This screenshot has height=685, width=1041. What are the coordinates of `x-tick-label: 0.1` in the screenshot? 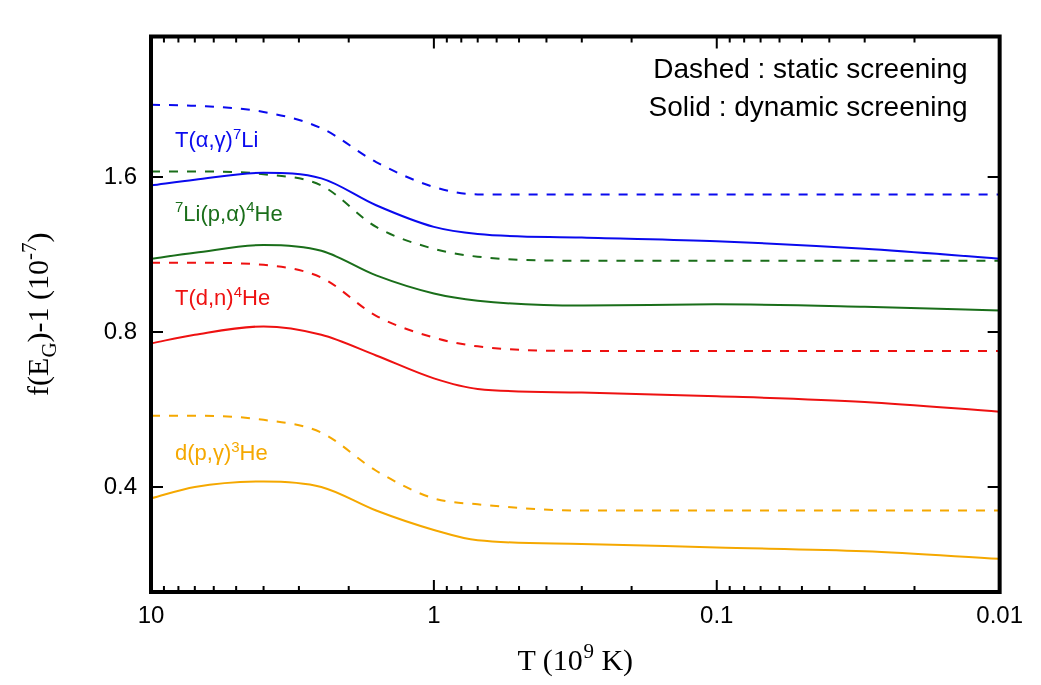 It's located at (717, 615).